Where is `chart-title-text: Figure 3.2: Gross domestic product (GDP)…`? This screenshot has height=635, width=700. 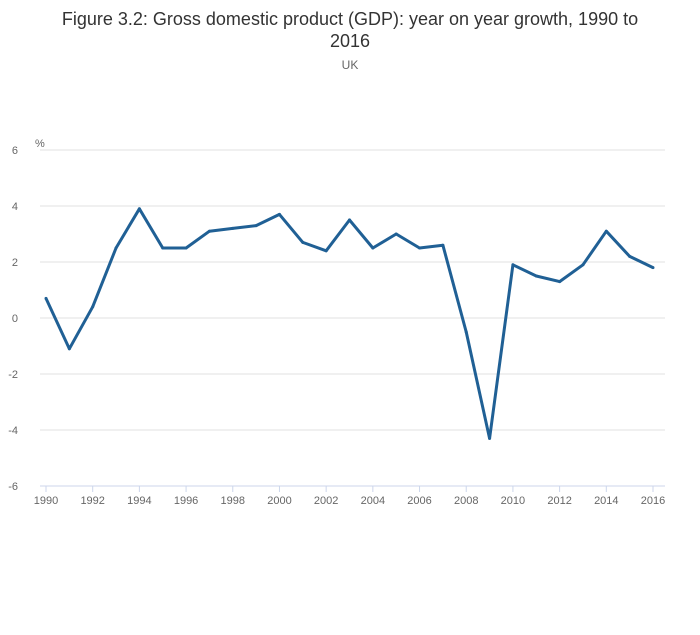 chart-title-text: Figure 3.2: Gross domestic product (GDP)… is located at coordinates (350, 30).